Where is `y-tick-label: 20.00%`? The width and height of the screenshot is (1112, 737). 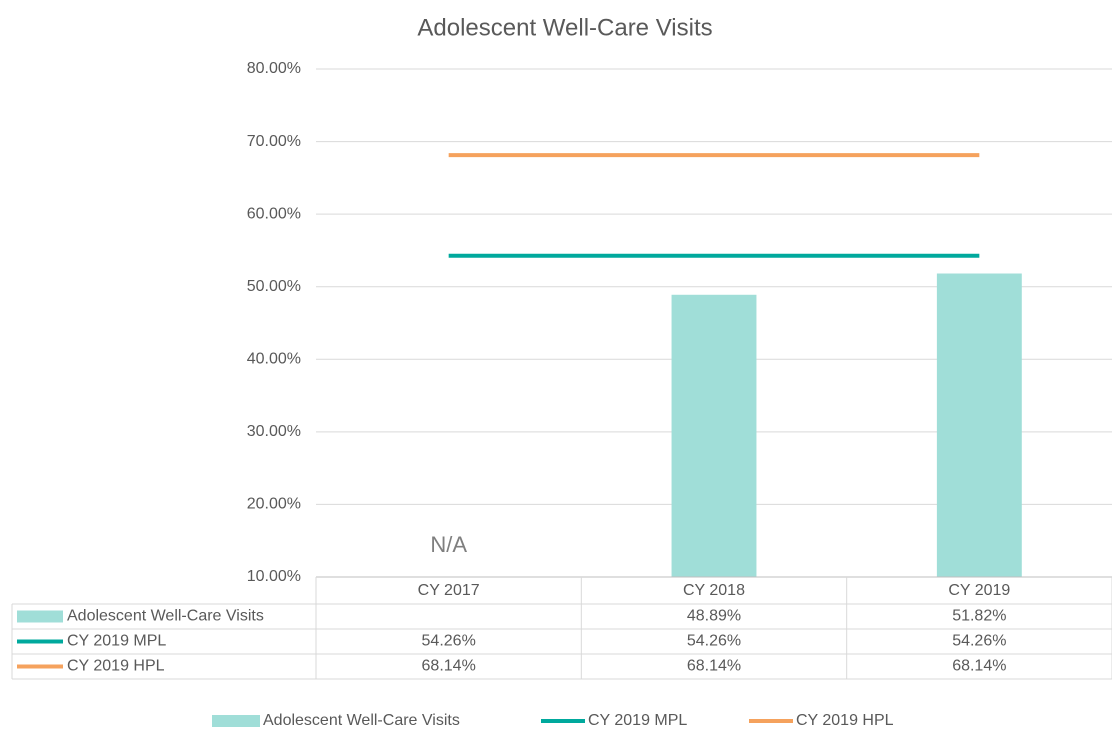 y-tick-label: 20.00% is located at coordinates (274, 504).